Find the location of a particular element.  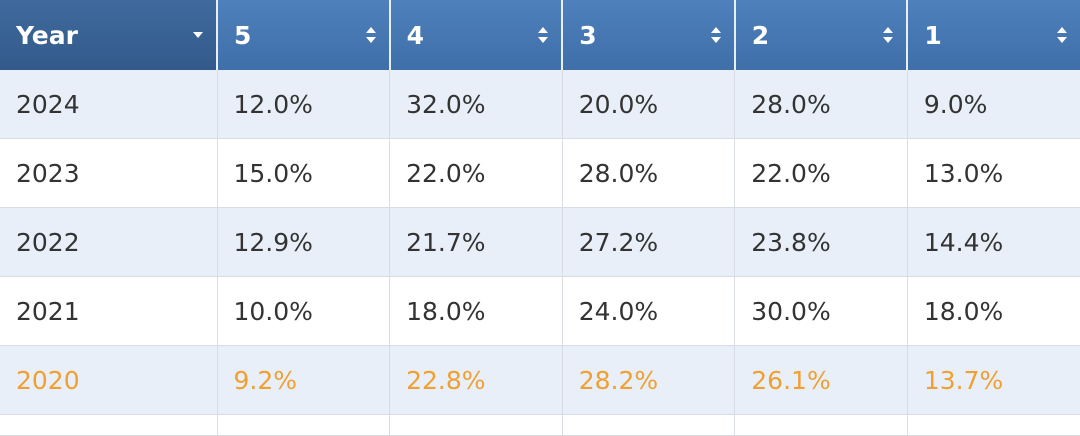

table-row is located at coordinates (540, 425).